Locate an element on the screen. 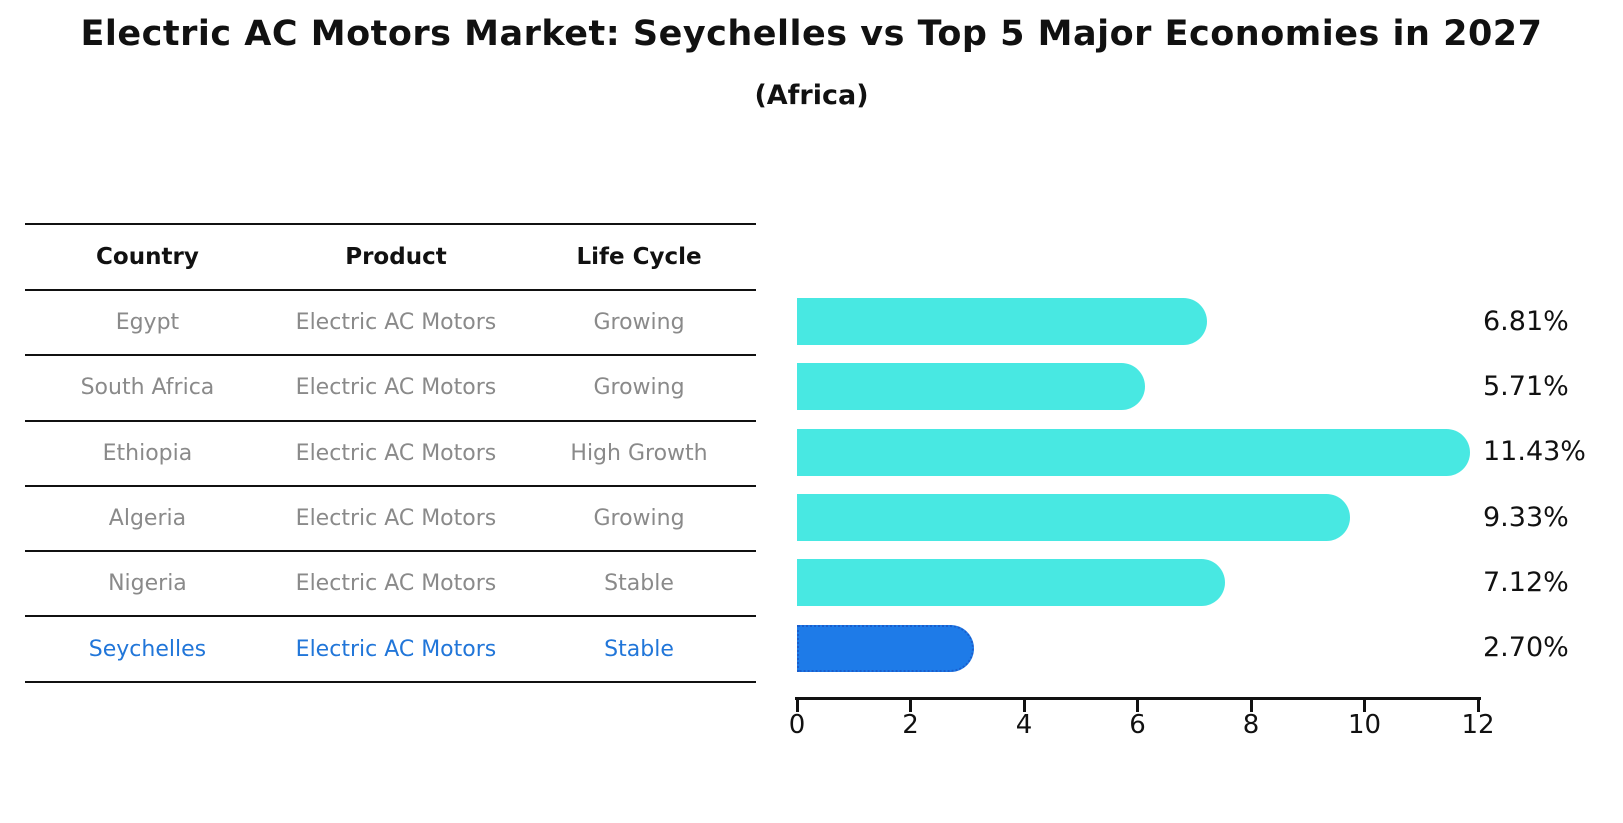 This screenshot has height=823, width=1623. value-label-nigeria: 7.12% is located at coordinates (1526, 582).